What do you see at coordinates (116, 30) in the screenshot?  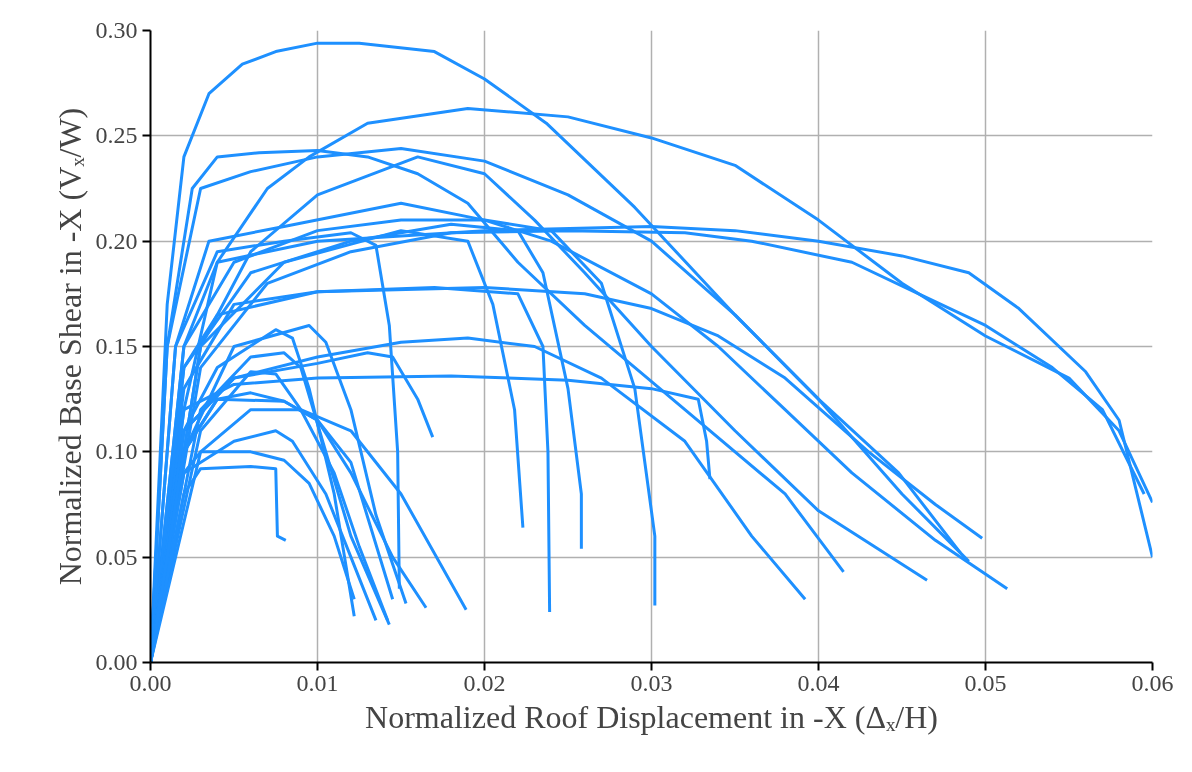 I see `y-tick-label: 0.30` at bounding box center [116, 30].